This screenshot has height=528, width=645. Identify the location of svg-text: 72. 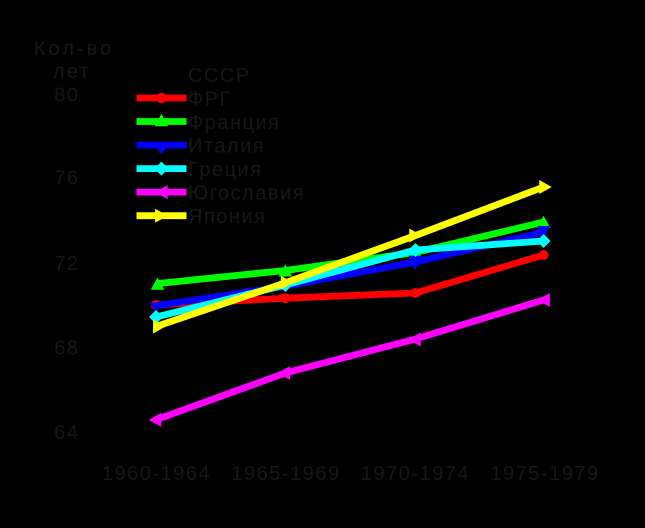
(66, 264).